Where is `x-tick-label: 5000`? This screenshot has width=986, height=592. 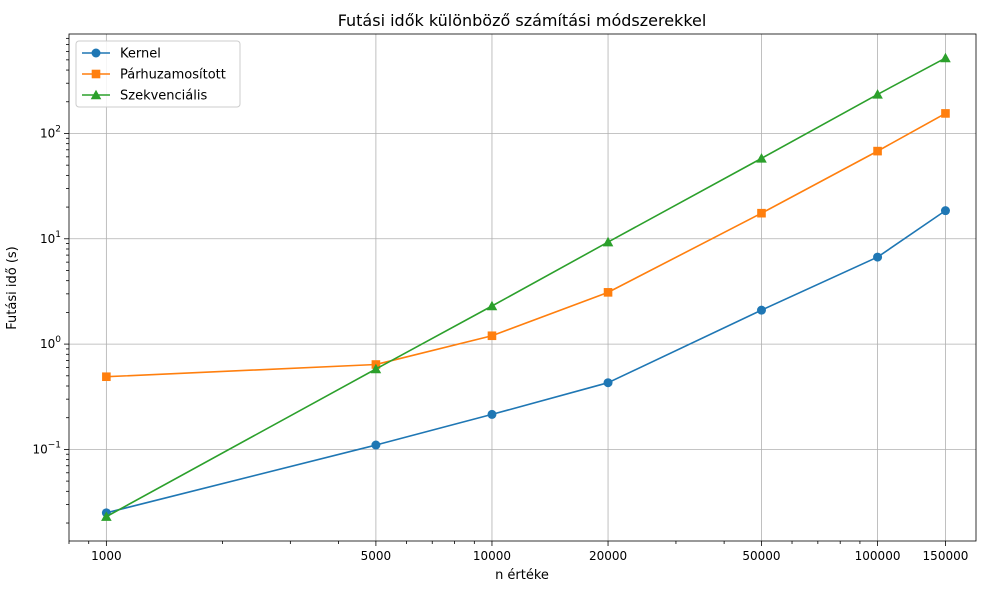 x-tick-label: 5000 is located at coordinates (376, 556).